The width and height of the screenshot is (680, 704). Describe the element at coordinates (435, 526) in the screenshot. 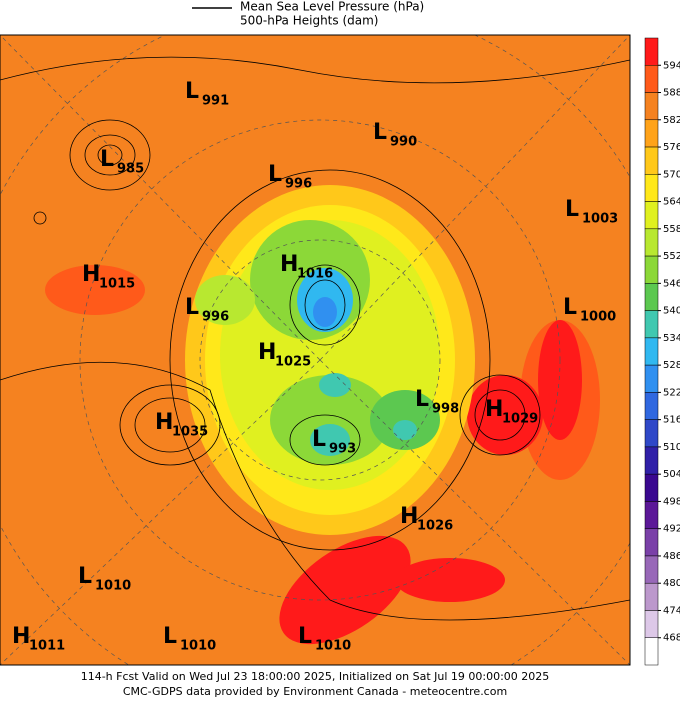

I see `center-pressure: 1026` at that location.